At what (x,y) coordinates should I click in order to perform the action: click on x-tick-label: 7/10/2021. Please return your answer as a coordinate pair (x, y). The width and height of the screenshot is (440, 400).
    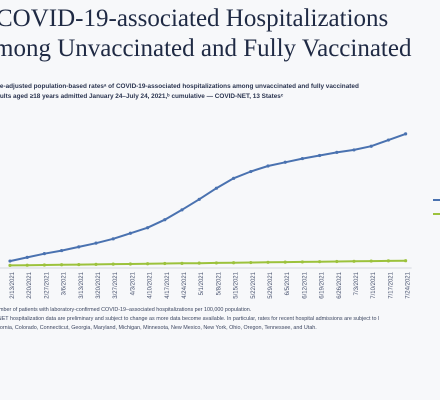
    Looking at the image, I should click on (374, 284).